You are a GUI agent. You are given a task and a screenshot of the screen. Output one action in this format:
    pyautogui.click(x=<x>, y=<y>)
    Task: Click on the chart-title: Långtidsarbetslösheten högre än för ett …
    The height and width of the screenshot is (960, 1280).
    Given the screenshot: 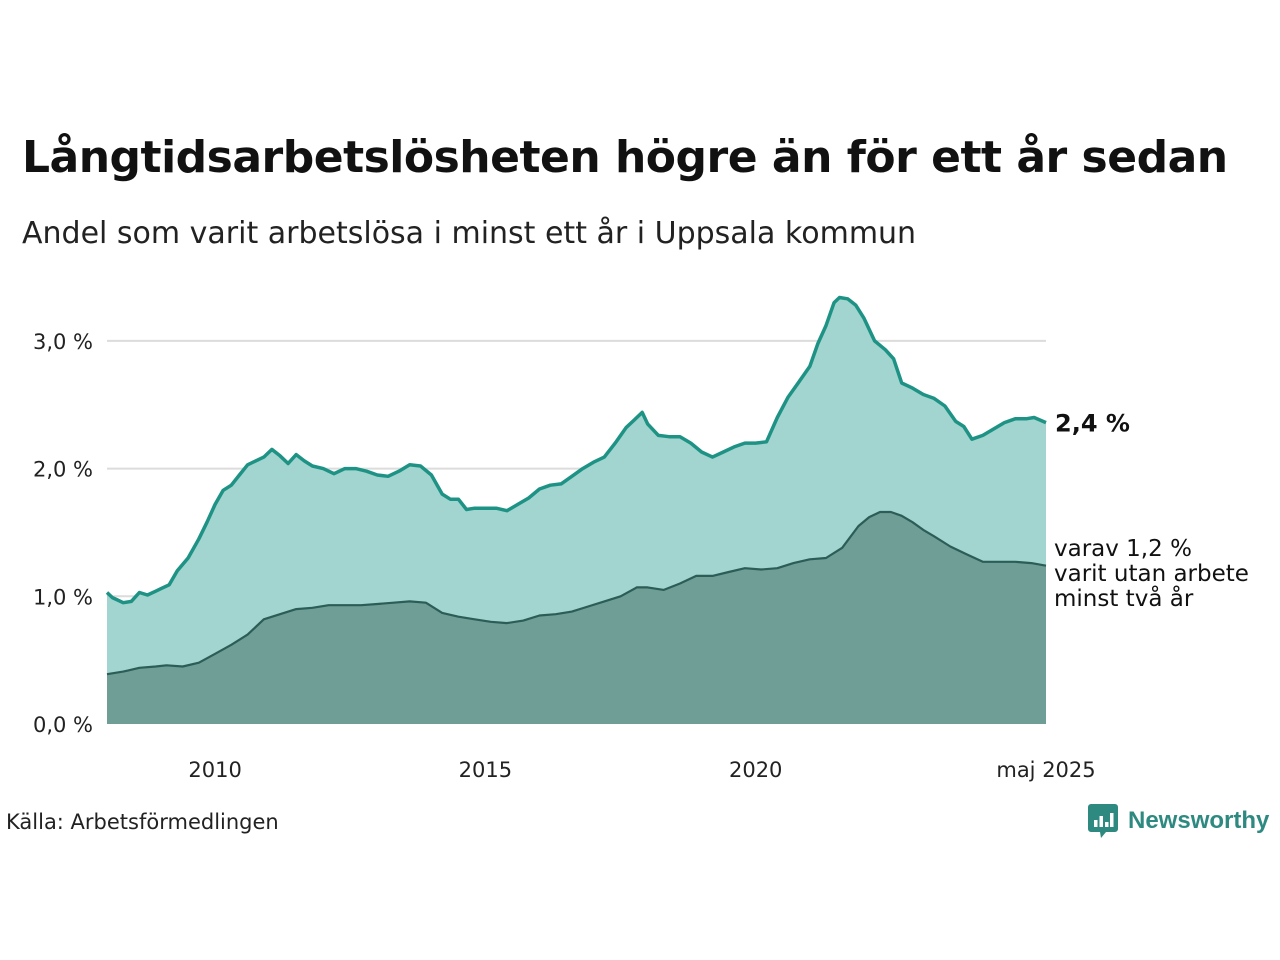 What is the action you would take?
    pyautogui.click(x=625, y=157)
    